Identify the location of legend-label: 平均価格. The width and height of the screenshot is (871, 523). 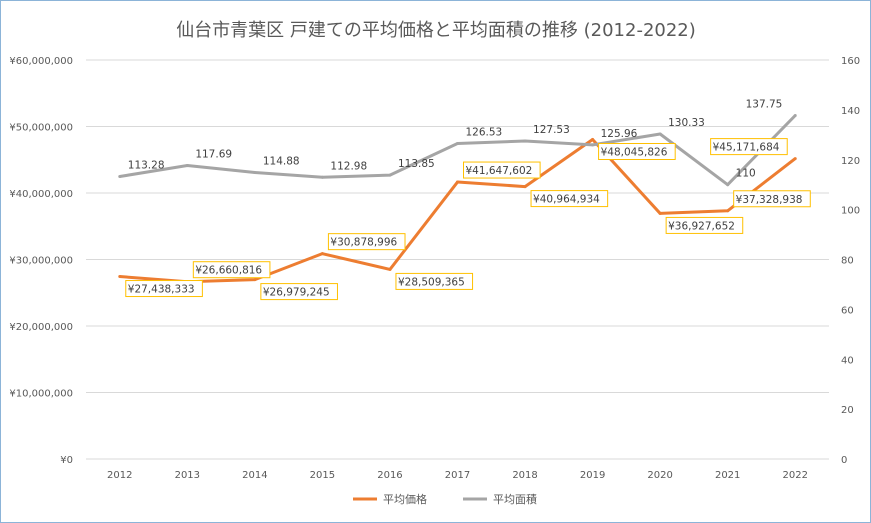
(405, 499).